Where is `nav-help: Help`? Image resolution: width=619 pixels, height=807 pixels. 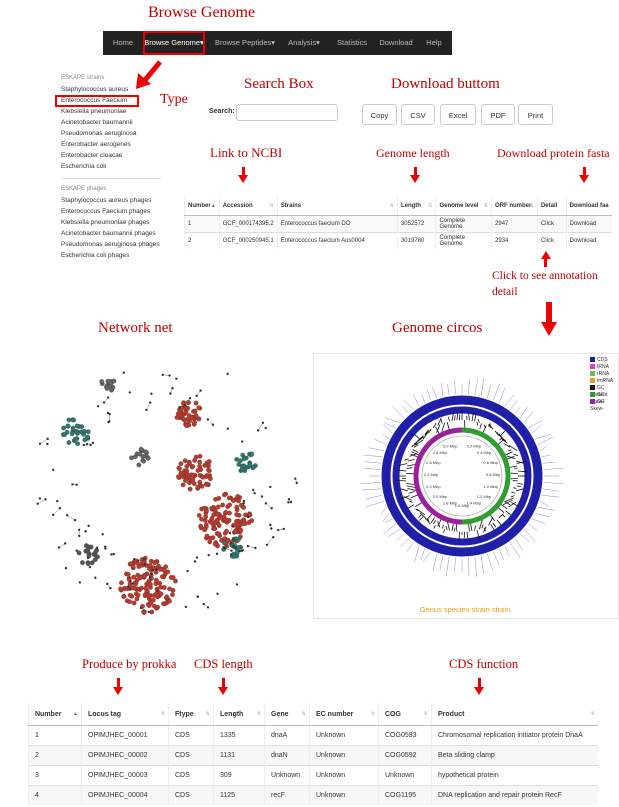 nav-help: Help is located at coordinates (434, 42).